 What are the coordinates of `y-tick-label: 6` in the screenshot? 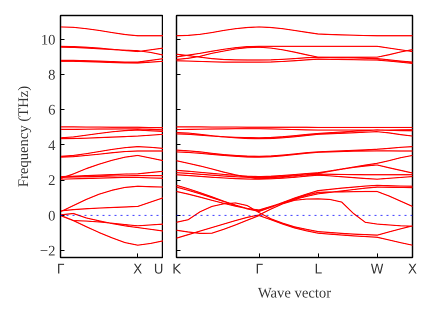 It's located at (52, 110).